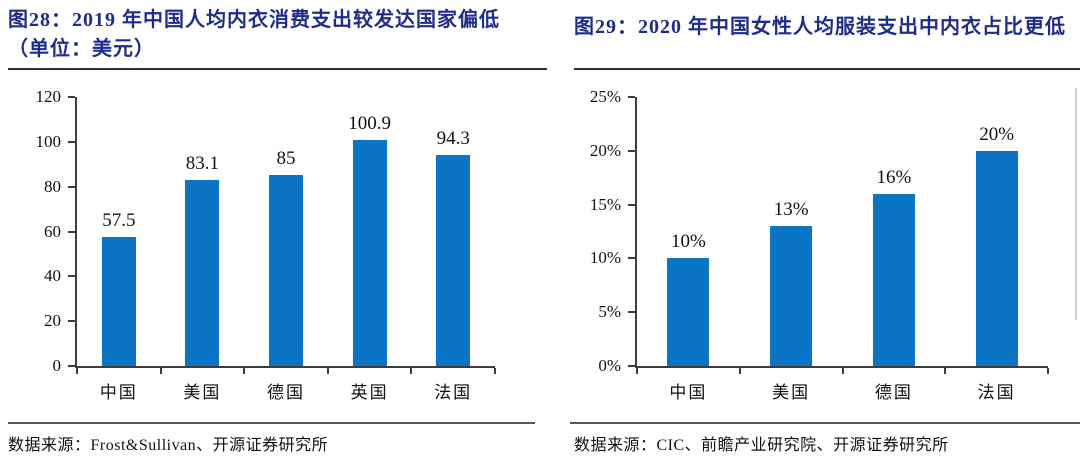  What do you see at coordinates (48, 141) in the screenshot?
I see `y-axis-tick-label: 100` at bounding box center [48, 141].